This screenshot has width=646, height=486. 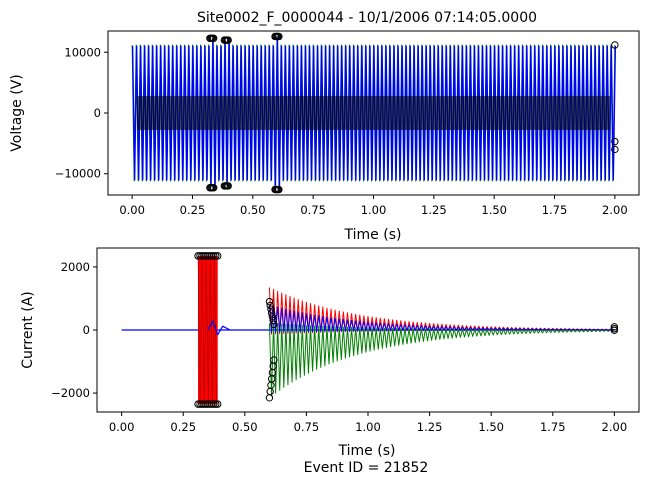 I want to click on current-y-axis-label: Current (A), so click(x=28, y=330).